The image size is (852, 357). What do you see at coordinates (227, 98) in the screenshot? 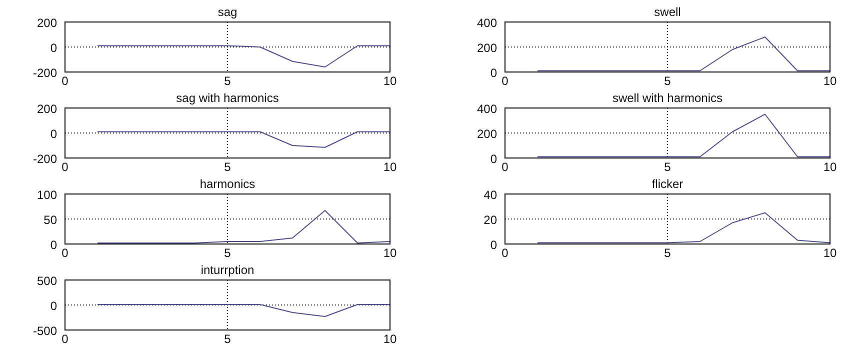
I see `chart-title: sag with harmonics` at bounding box center [227, 98].